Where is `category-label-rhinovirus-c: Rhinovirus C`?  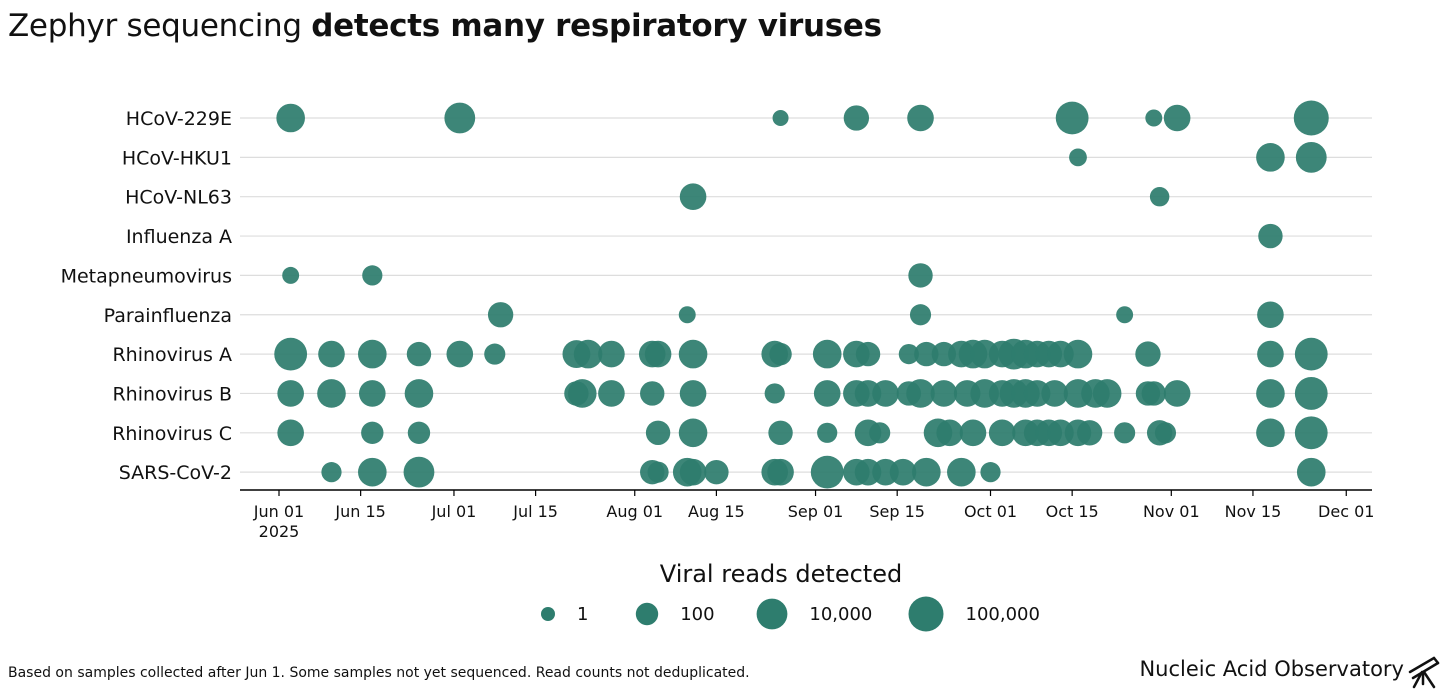
category-label-rhinovirus-c: Rhinovirus C is located at coordinates (172, 434).